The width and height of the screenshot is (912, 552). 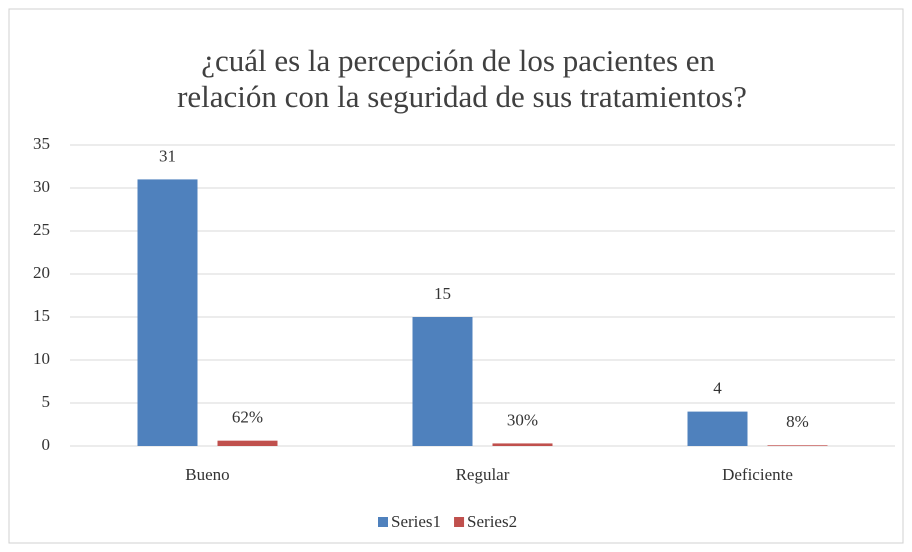 I want to click on y-tick-label: 35, so click(x=41, y=143).